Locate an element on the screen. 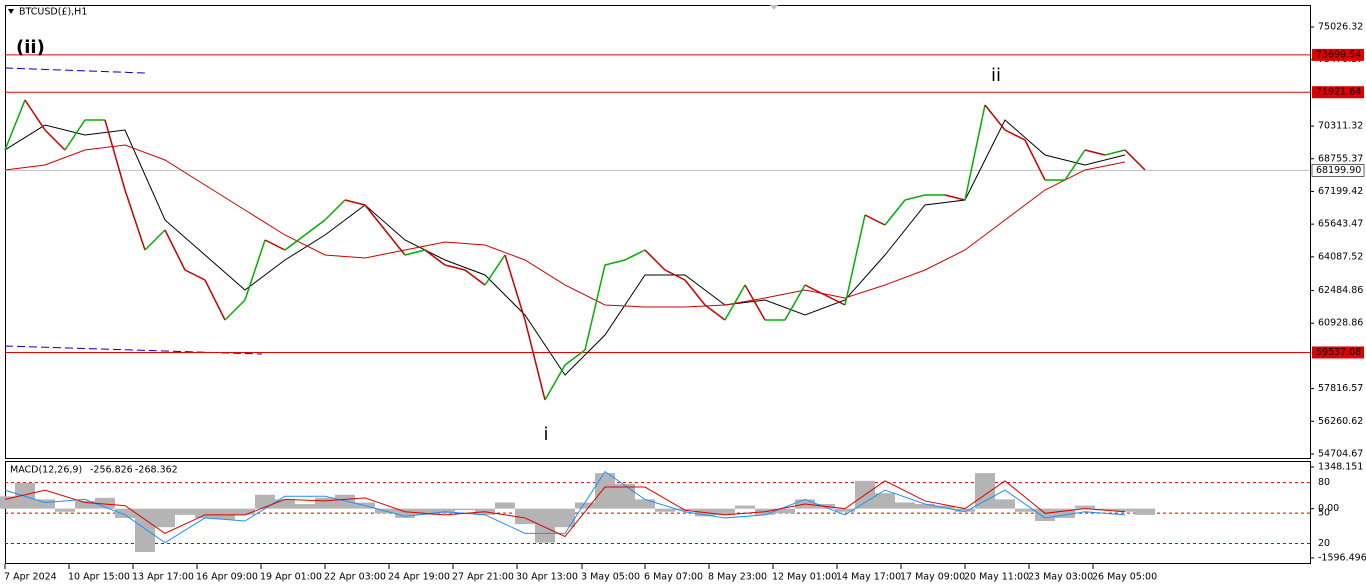  x-tick-label: 7 Apr 2024 is located at coordinates (30, 577).